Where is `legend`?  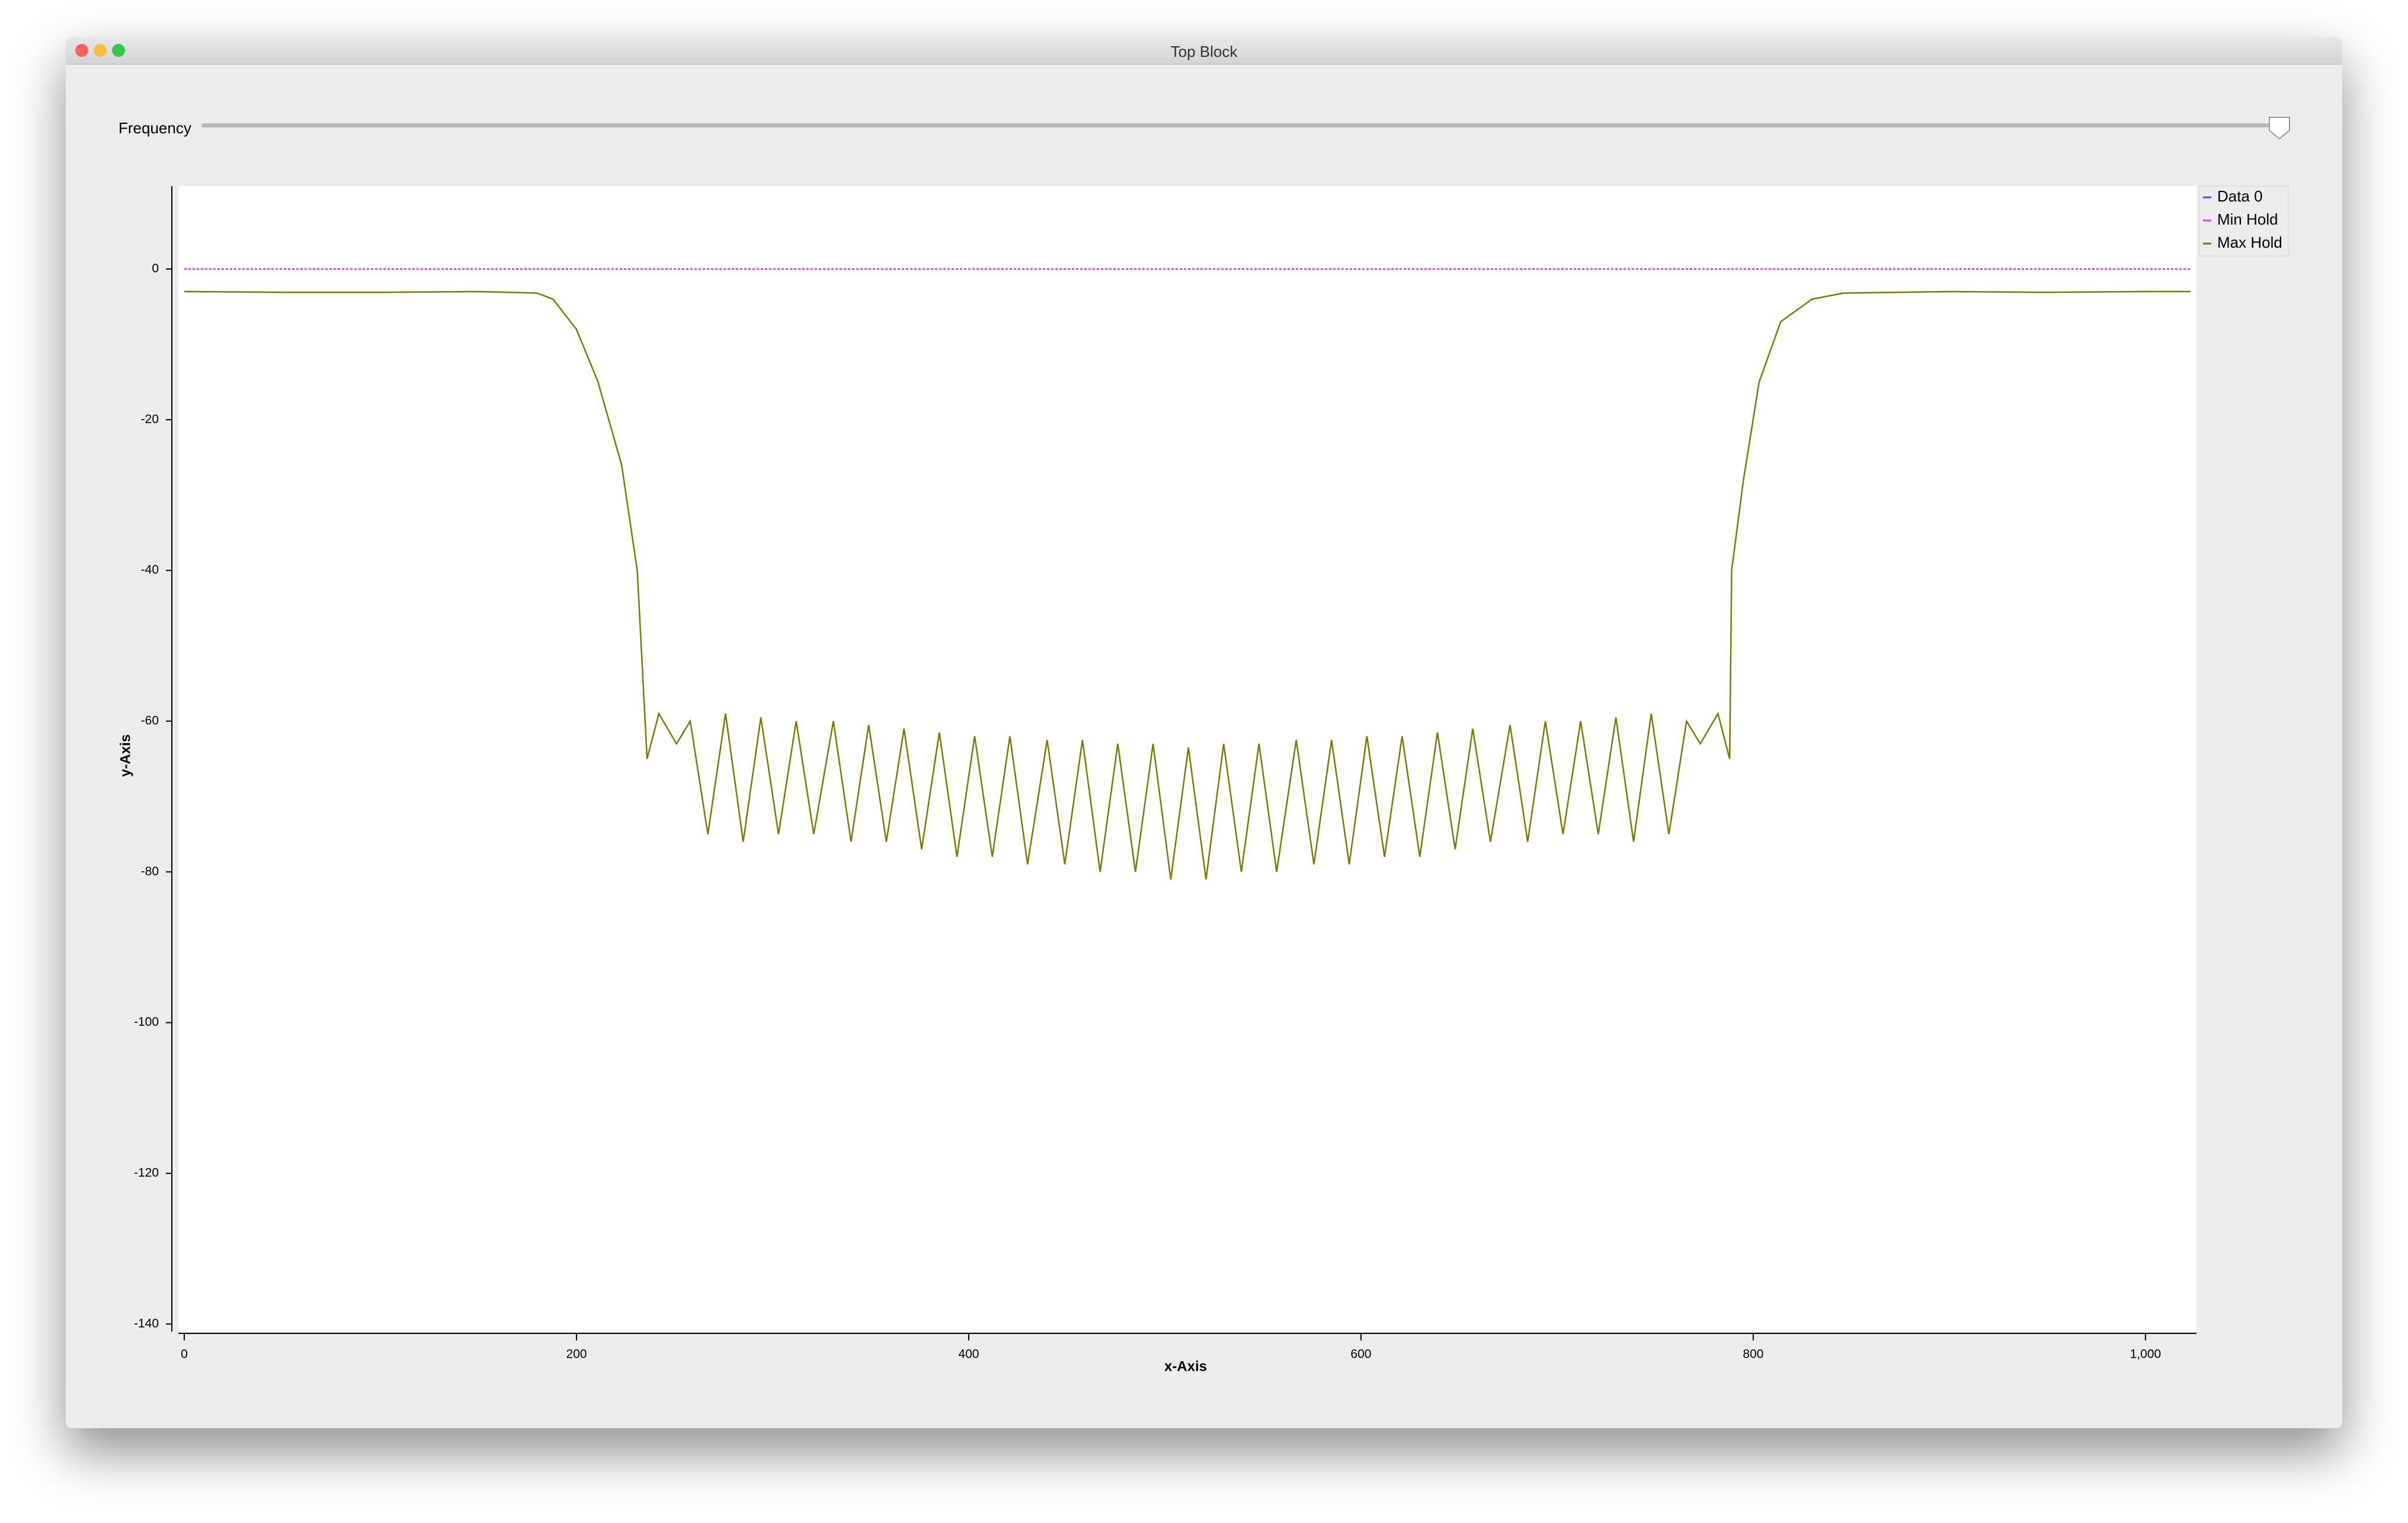
legend is located at coordinates (2244, 221).